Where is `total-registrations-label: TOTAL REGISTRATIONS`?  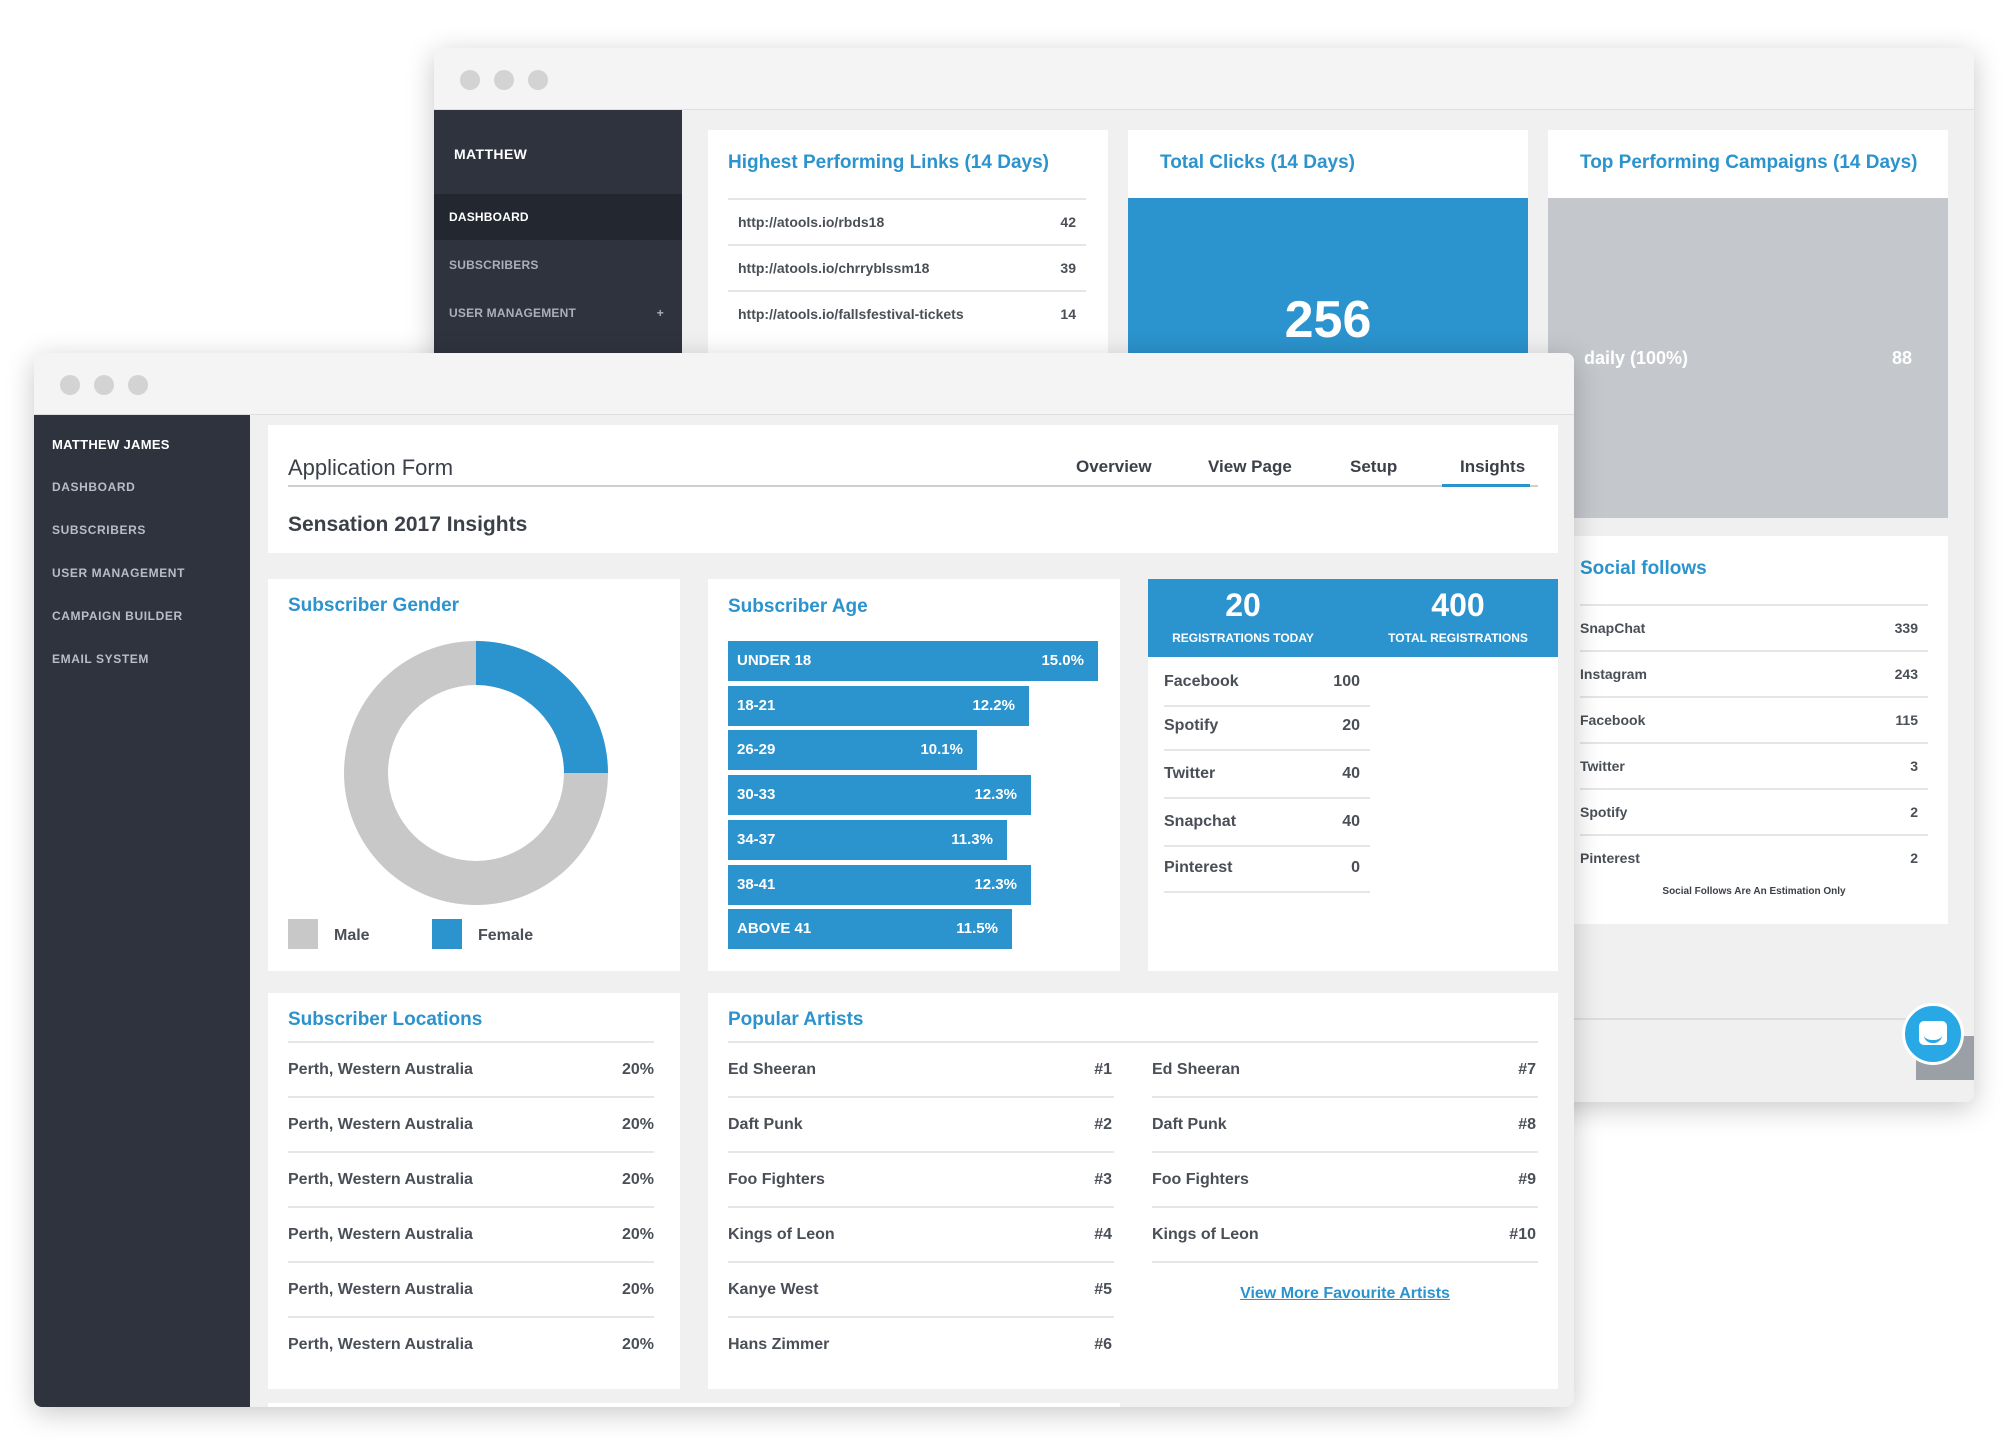 total-registrations-label: TOTAL REGISTRATIONS is located at coordinates (1458, 638).